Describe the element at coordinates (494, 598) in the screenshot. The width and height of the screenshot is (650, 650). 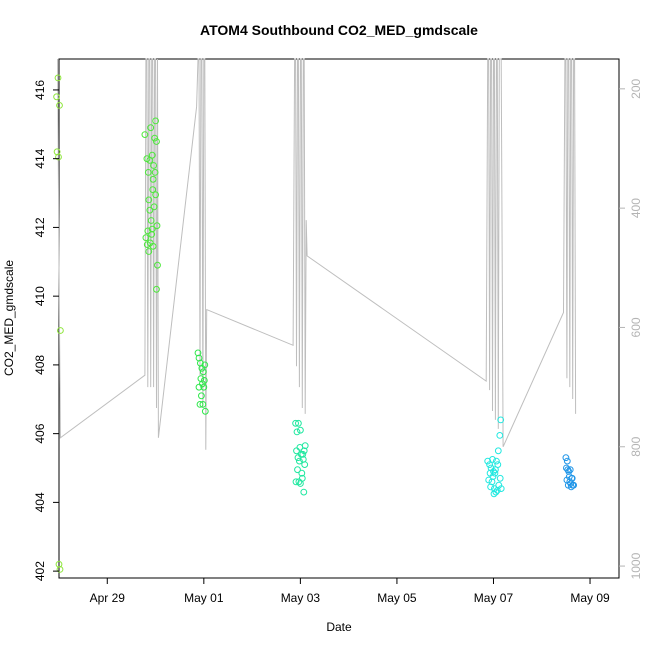
I see `x-tick-label: May 07` at that location.